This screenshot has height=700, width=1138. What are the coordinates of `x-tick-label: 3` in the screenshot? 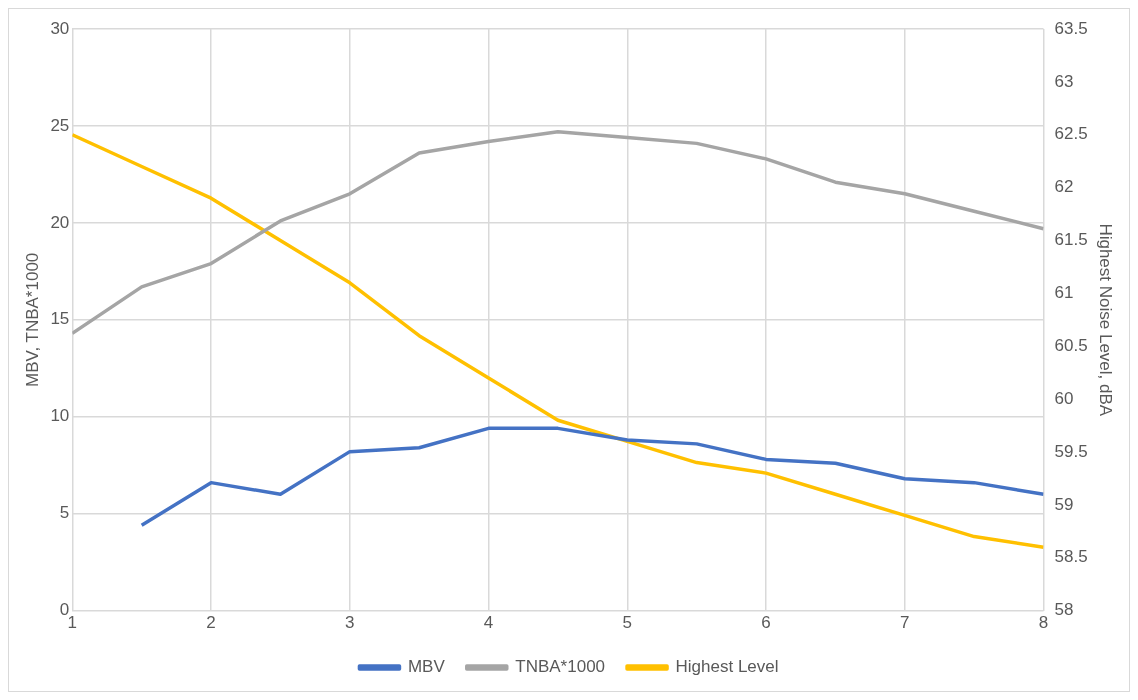 It's located at (350, 623).